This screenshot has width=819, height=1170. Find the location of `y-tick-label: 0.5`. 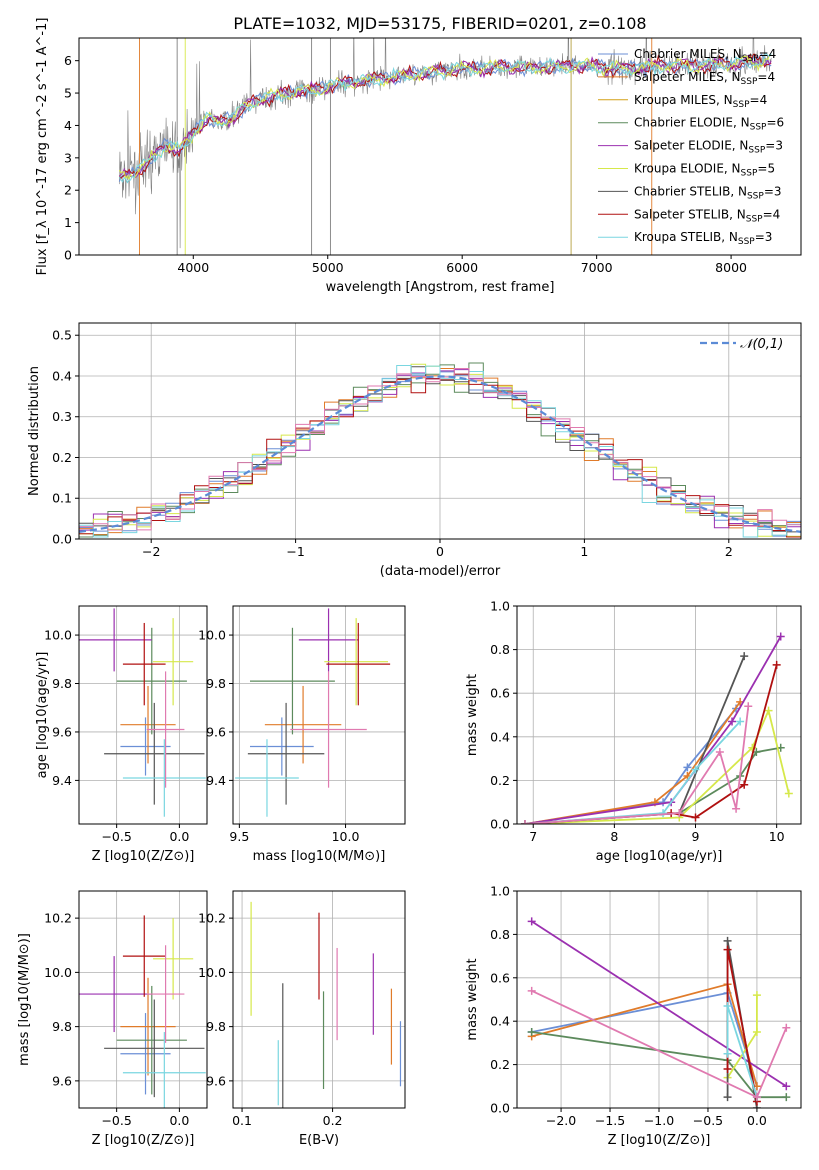

y-tick-label: 0.5 is located at coordinates (62, 335).